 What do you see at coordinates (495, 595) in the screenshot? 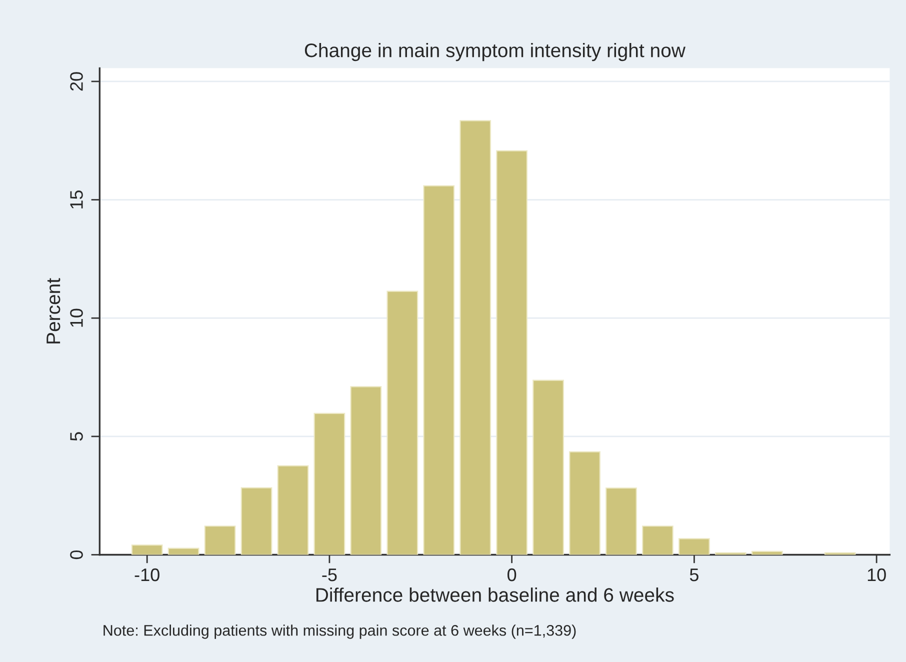
I see `x-axis-title: Difference between baseline and 6 weeks` at bounding box center [495, 595].